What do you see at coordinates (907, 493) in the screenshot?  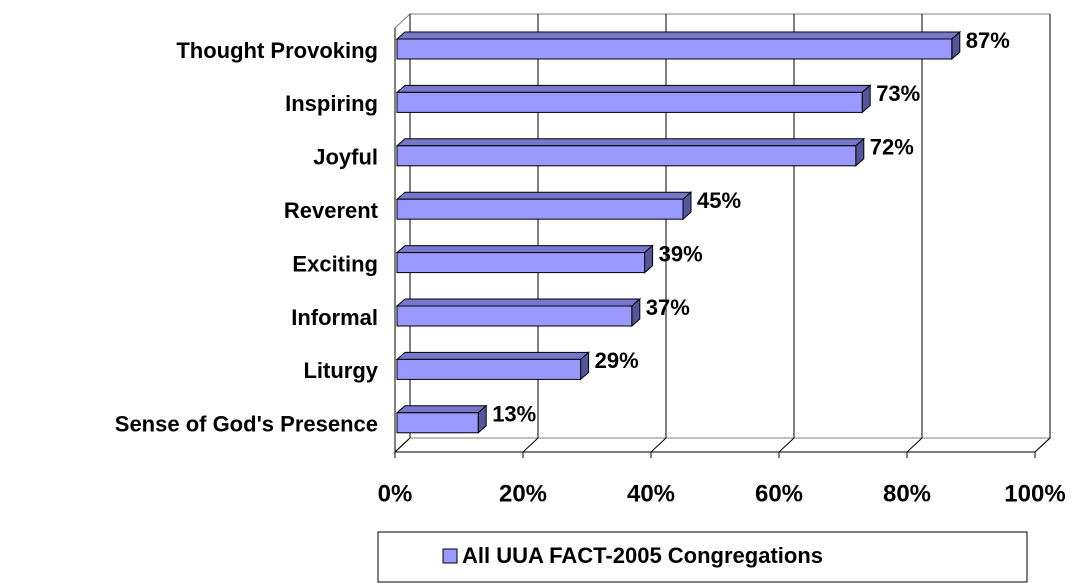 I see `x-tick-label: 80%` at bounding box center [907, 493].